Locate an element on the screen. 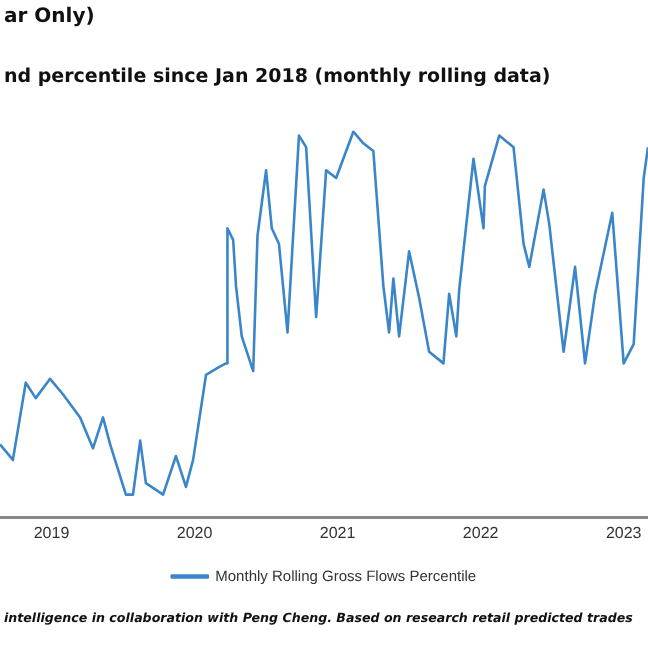 The height and width of the screenshot is (662, 648). x-tick-label: 2023 is located at coordinates (624, 532).